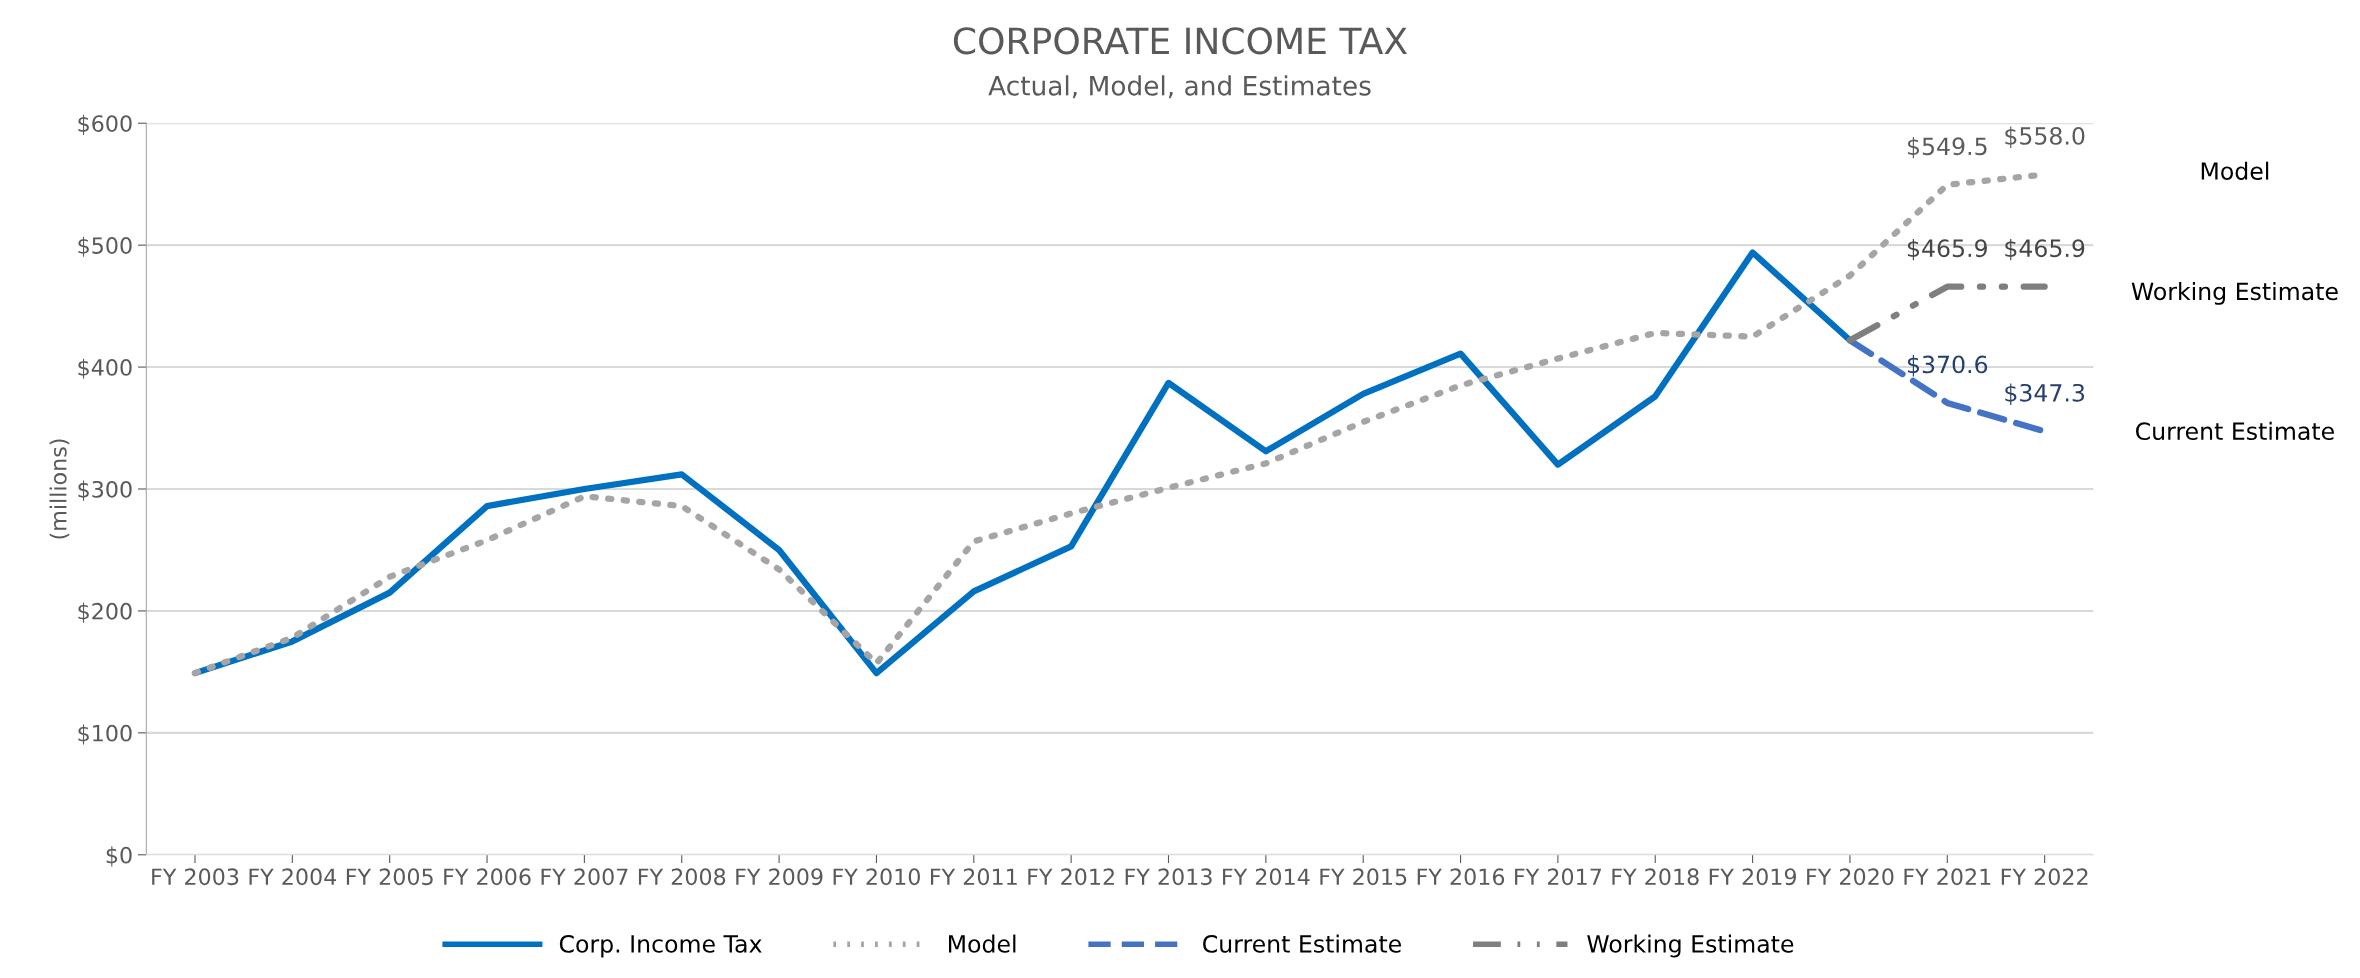 The image size is (2360, 978). I want to click on y-tick-label: $500, so click(105, 246).